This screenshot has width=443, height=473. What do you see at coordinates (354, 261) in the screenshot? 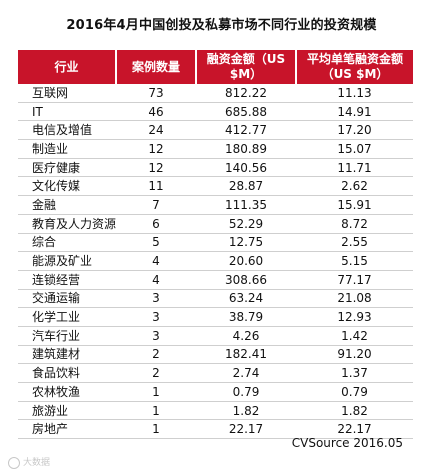
I see `cell-average: 5.15` at bounding box center [354, 261].